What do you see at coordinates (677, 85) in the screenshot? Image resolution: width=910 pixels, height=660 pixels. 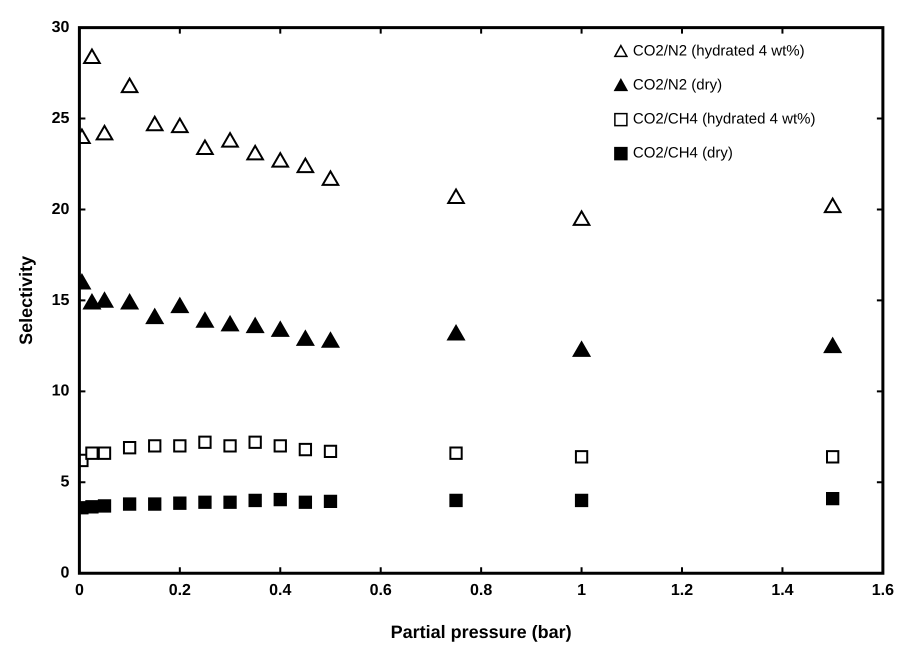 I see `legend-label: CO2/N2 (dry)` at bounding box center [677, 85].